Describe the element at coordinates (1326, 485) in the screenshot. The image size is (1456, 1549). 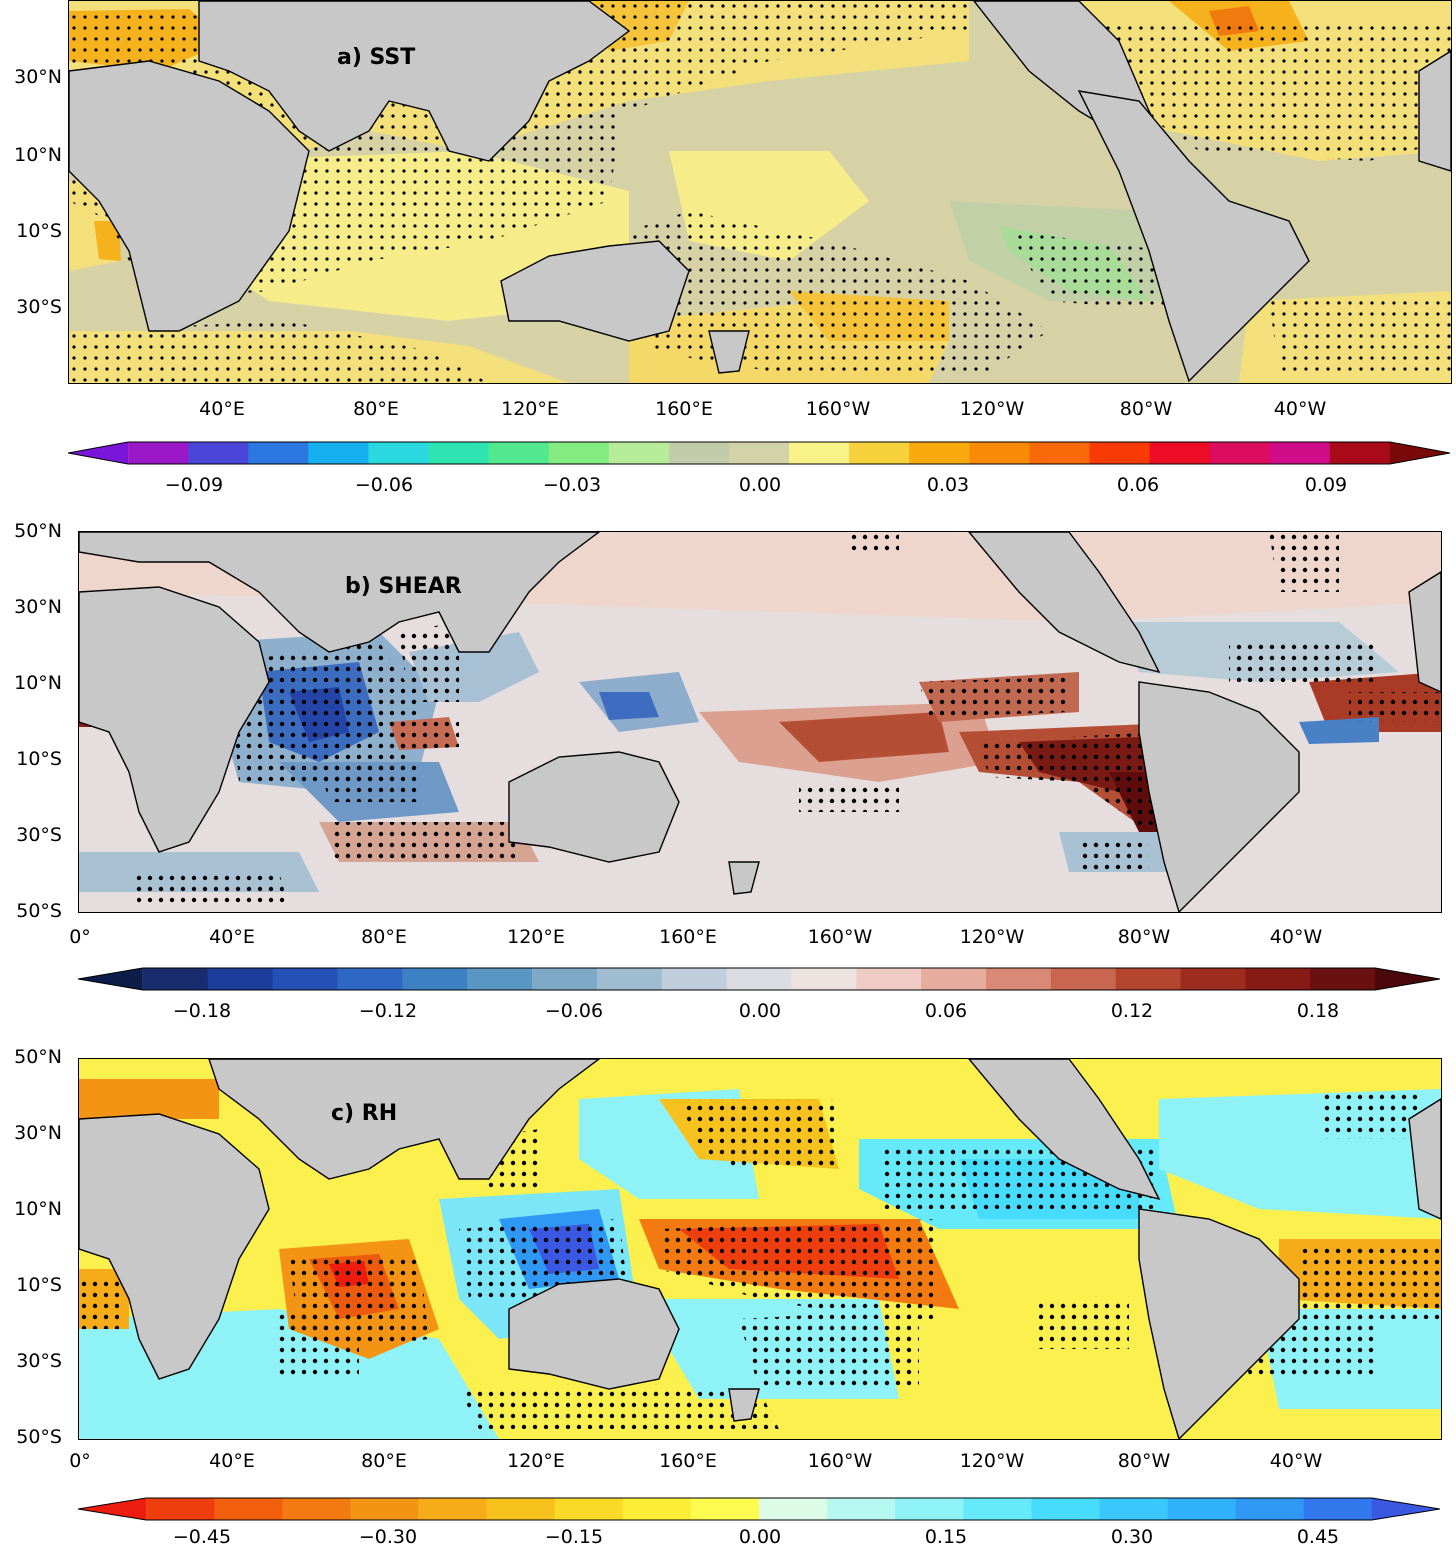
I see `colorbar-label: 0.09` at that location.